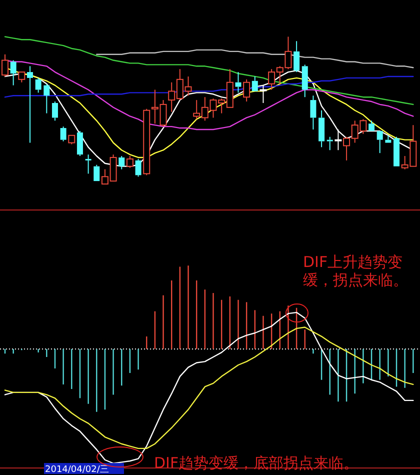  I want to click on text: 2014/04/02/三, so click(77, 470).